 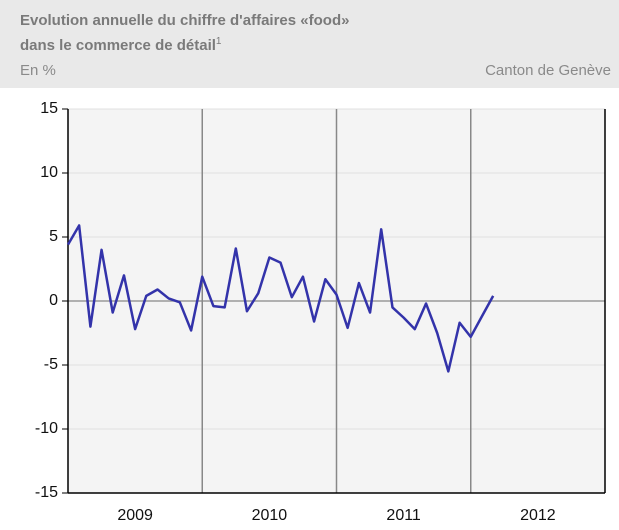 I want to click on x-tick-label: 2012, so click(x=538, y=515).